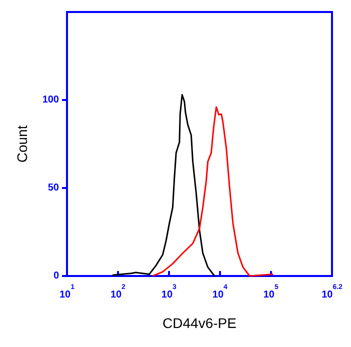  I want to click on y-tick-label: 100, so click(51, 100).